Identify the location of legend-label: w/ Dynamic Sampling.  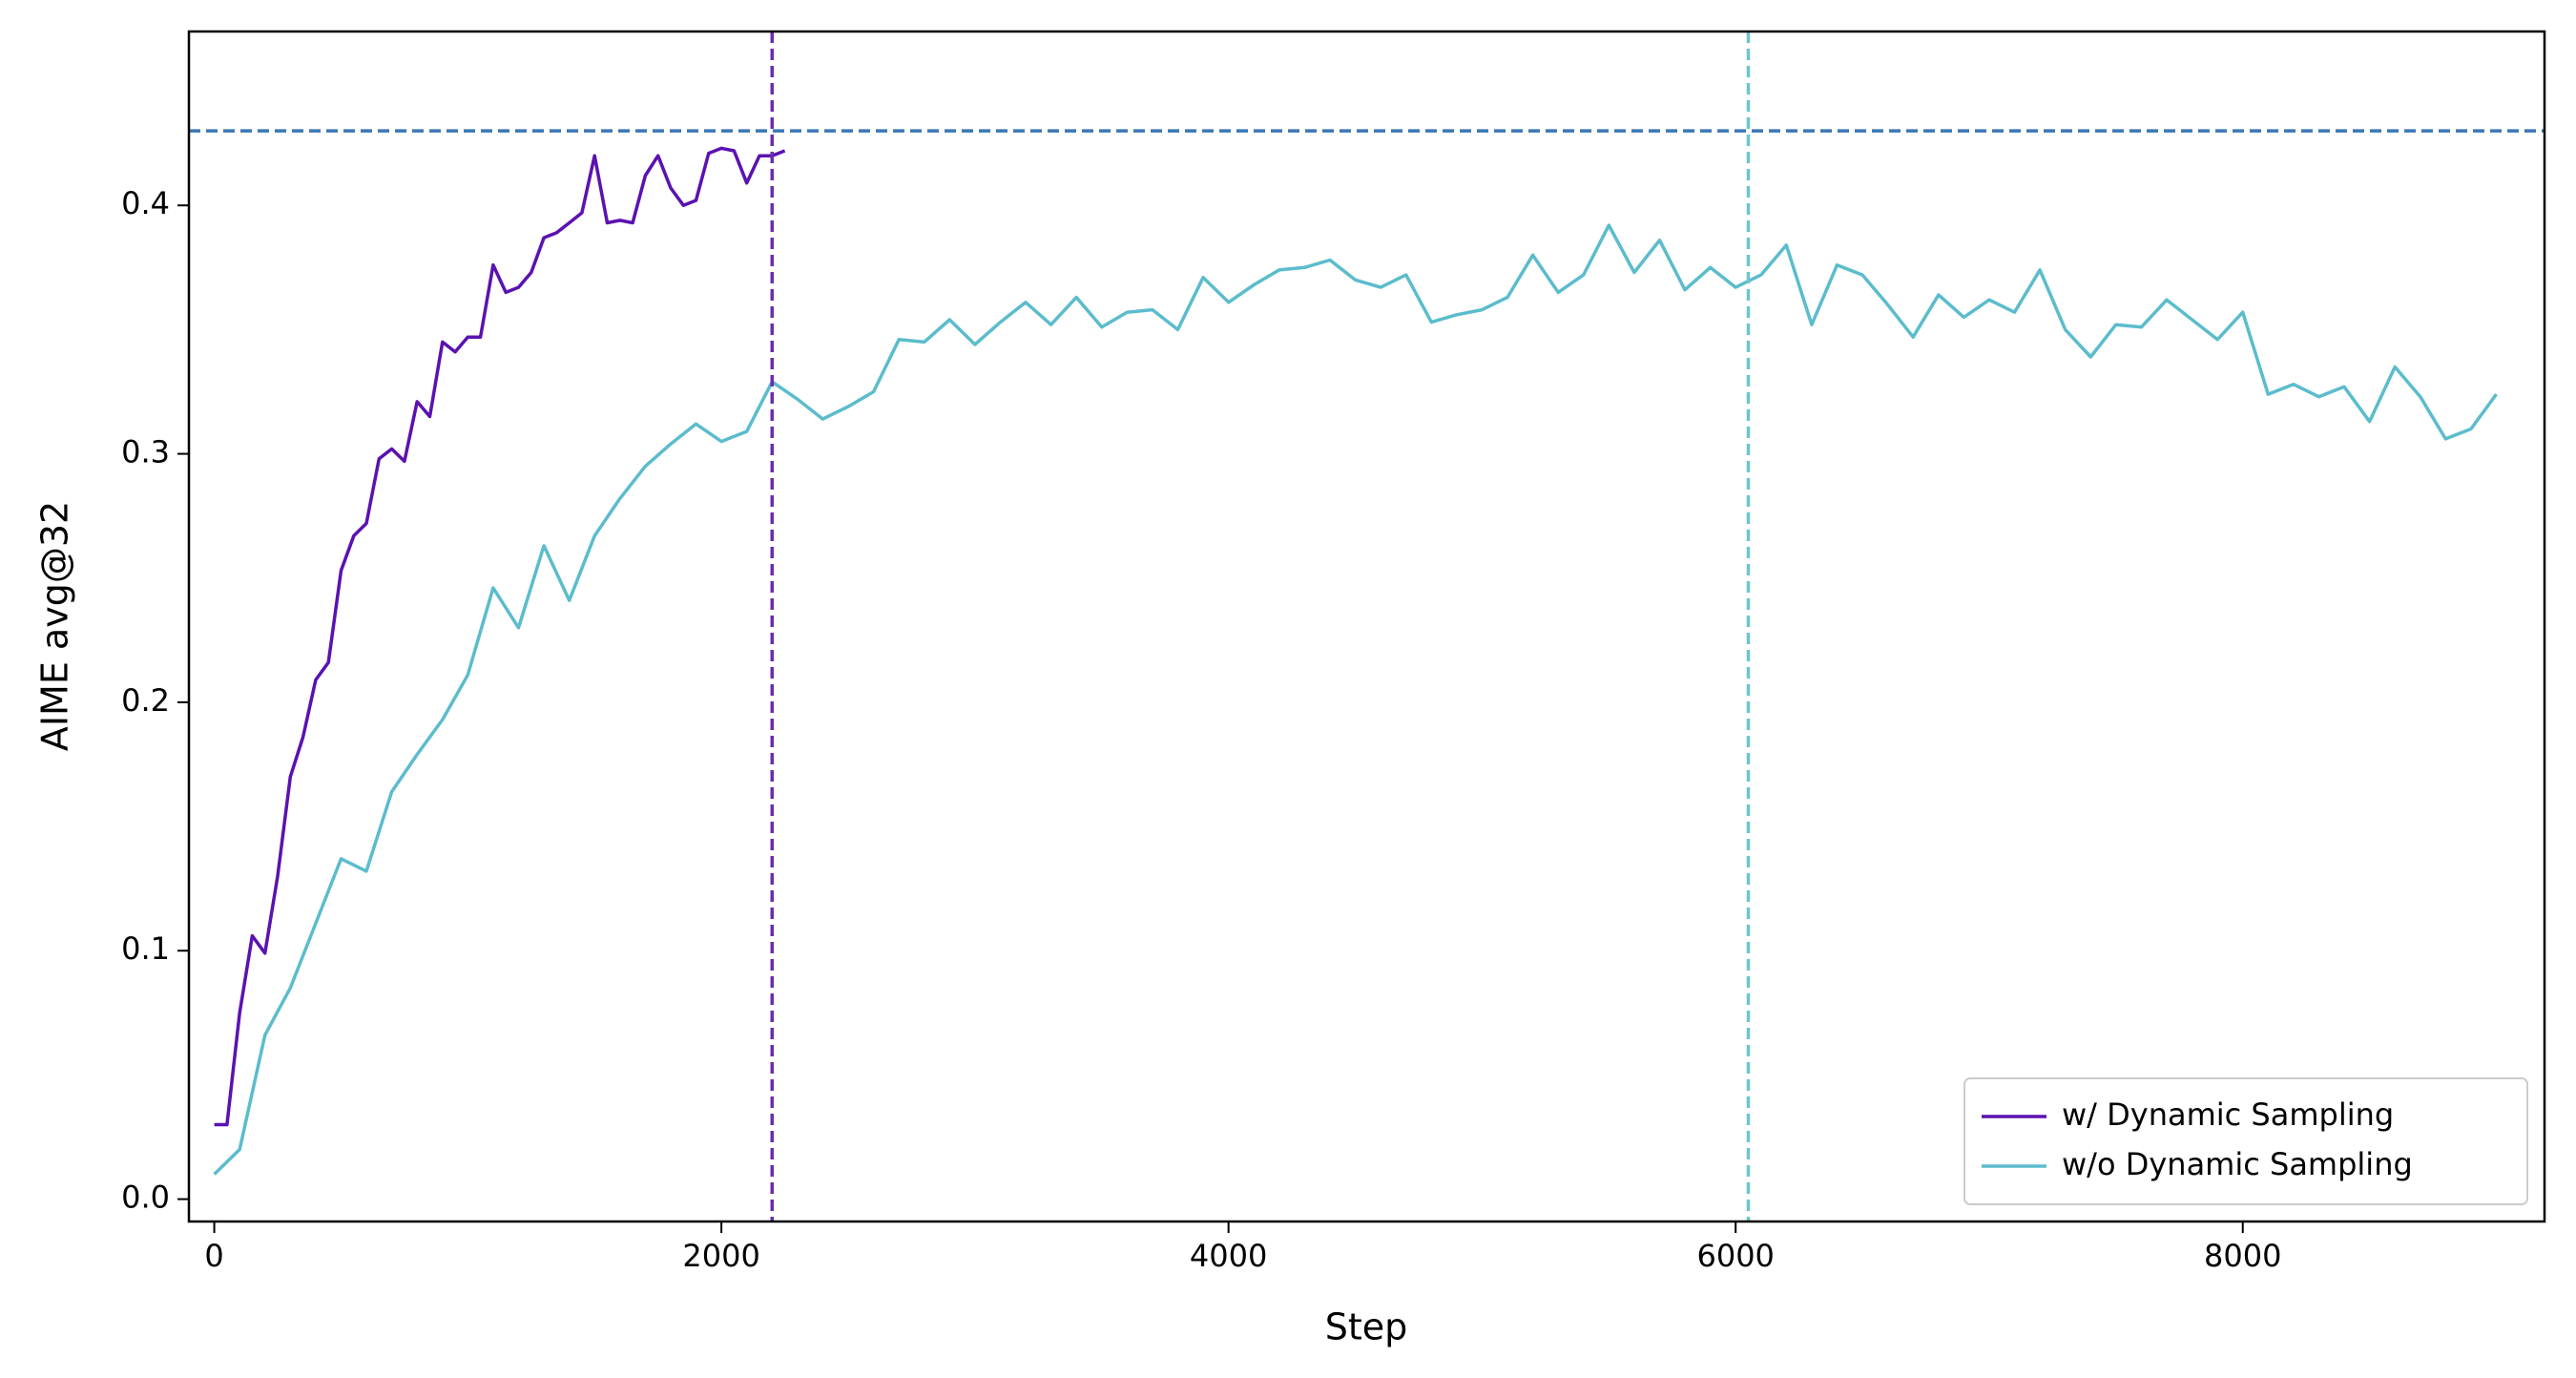
(2228, 1114).